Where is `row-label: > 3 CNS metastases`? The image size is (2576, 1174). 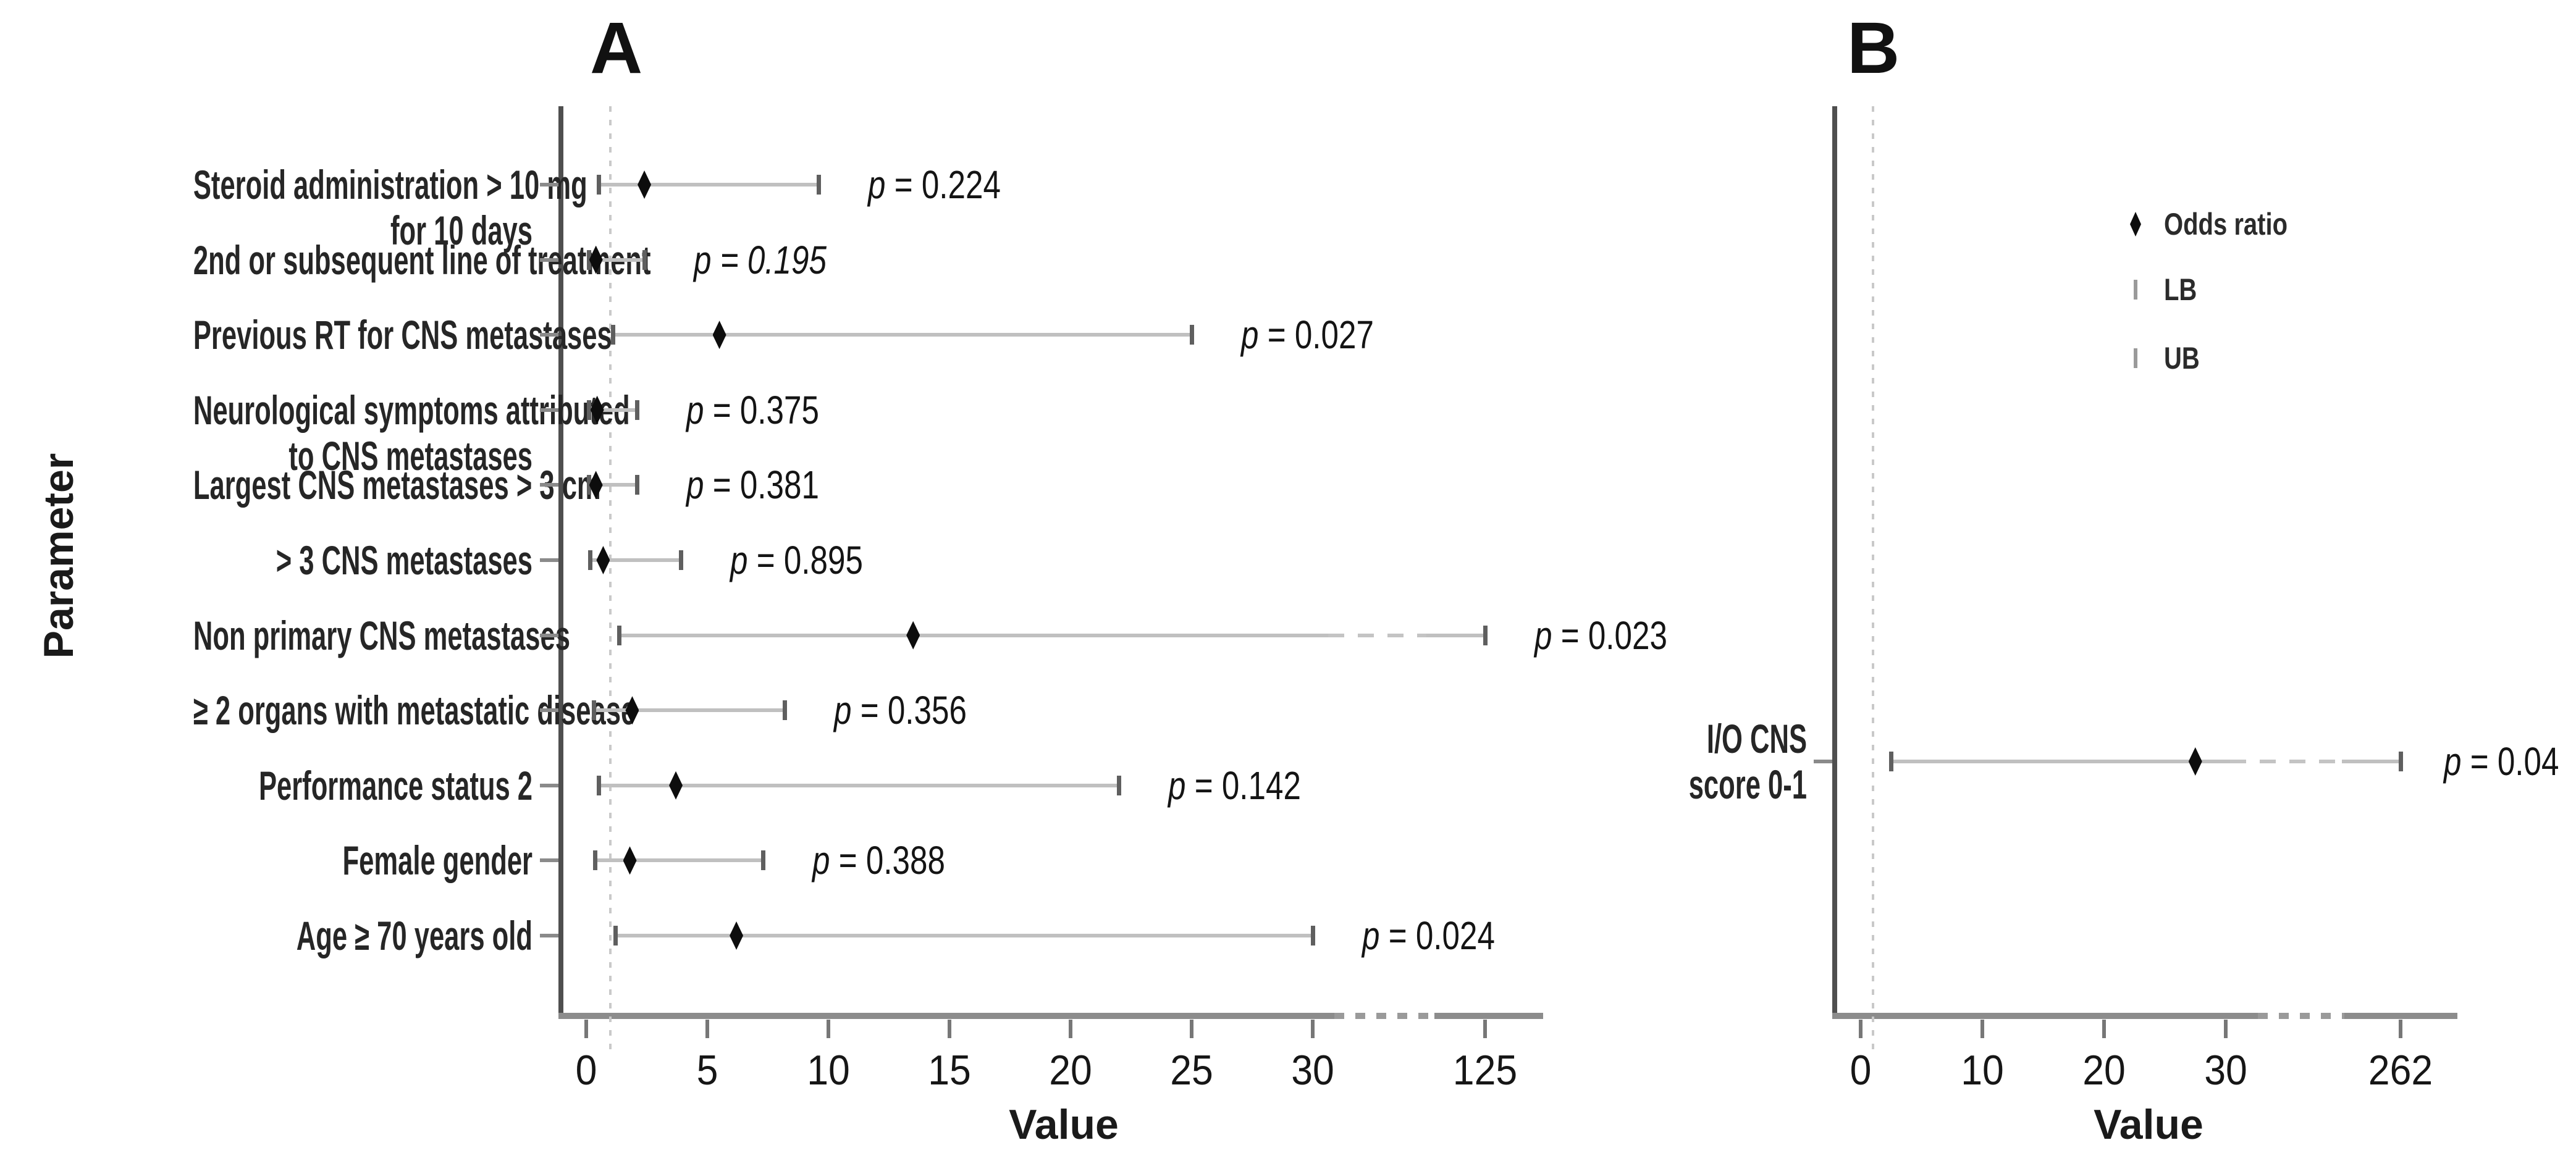 row-label: > 3 CNS metastases is located at coordinates (275, 560).